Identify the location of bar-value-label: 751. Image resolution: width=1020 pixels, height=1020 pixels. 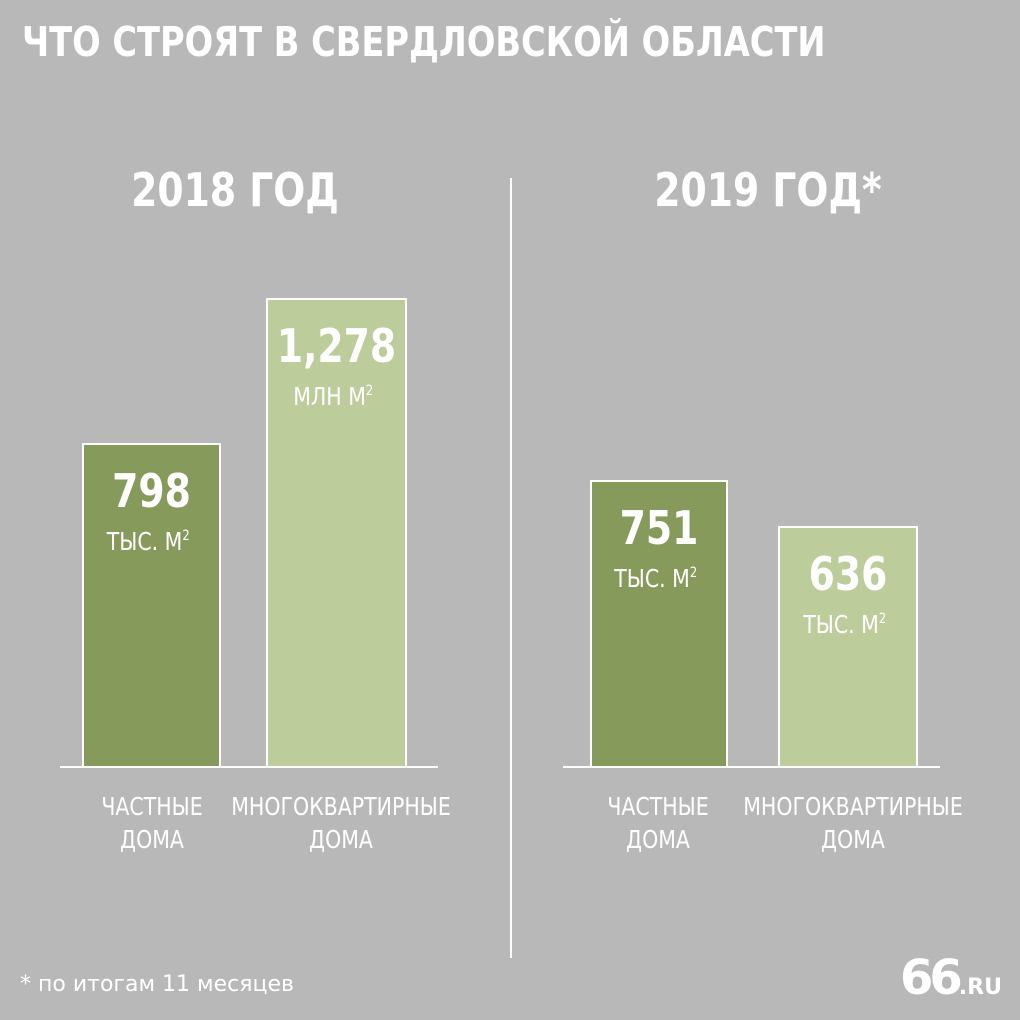
(659, 528).